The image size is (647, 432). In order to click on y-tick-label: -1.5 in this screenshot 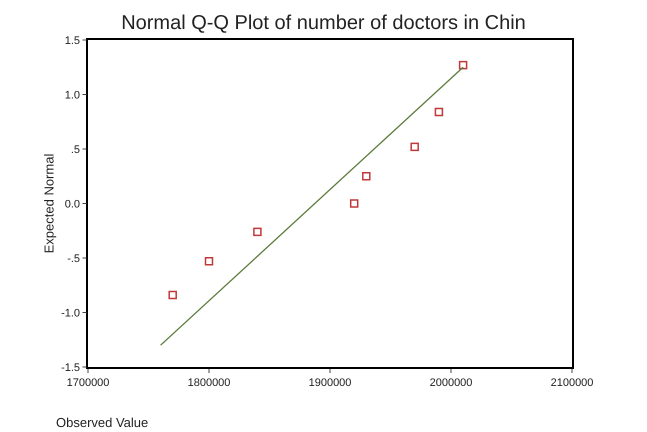, I will do `click(70, 368)`.